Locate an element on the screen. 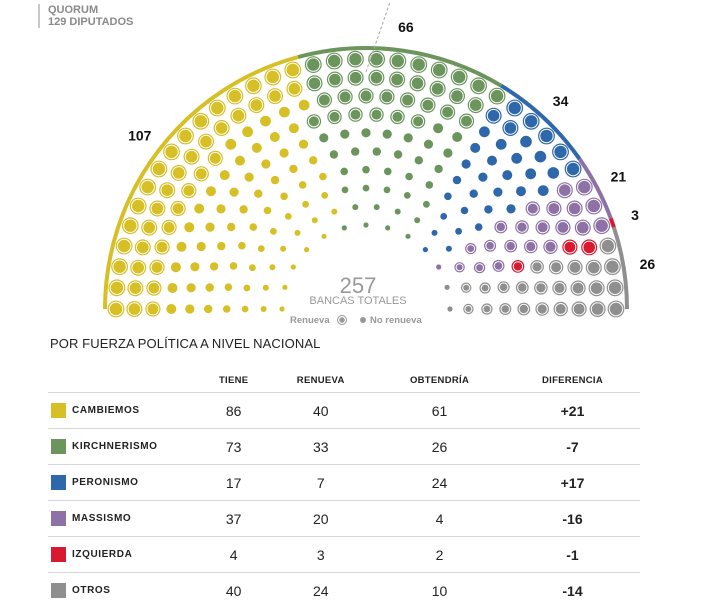 This screenshot has height=608, width=709. table-row: KIRCHNERISMO 73 33 26 -7 is located at coordinates (344, 447).